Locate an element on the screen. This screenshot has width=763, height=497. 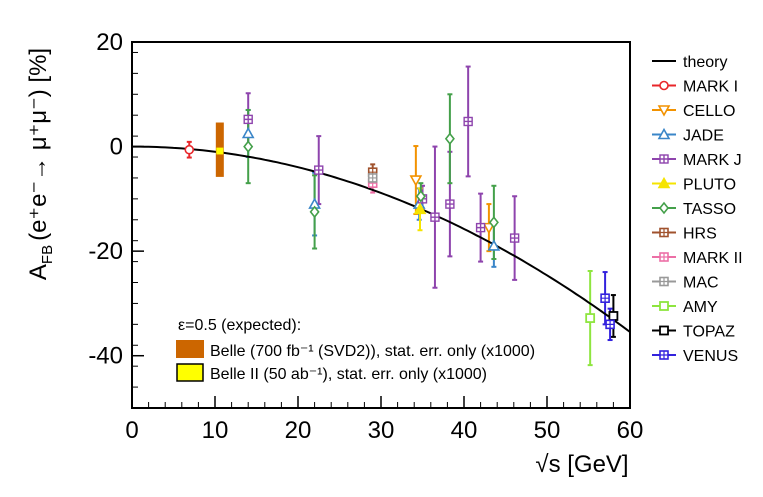
y-tick-label: 0 is located at coordinates (116, 147).